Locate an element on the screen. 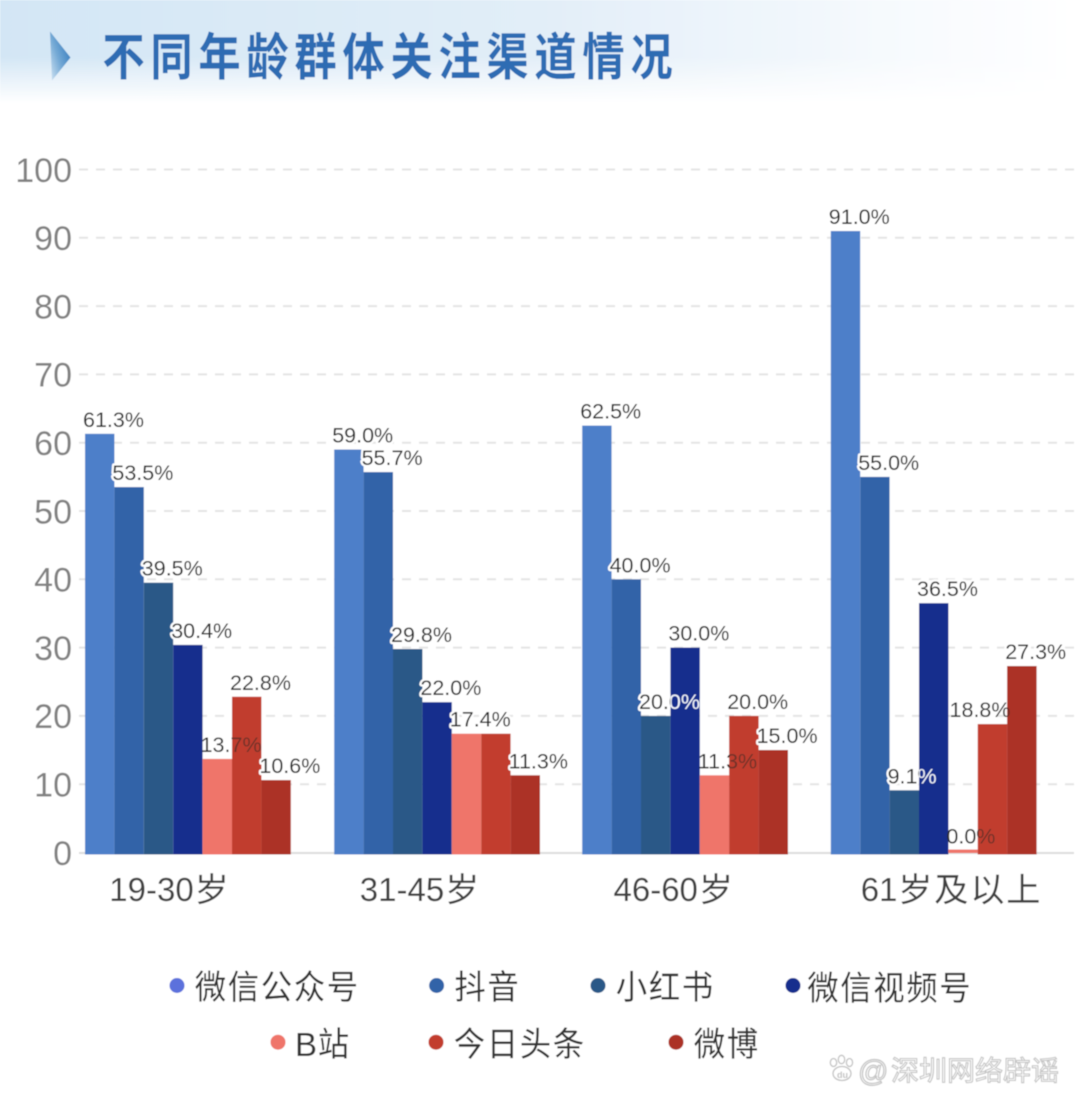 This screenshot has height=1112, width=1080. svg-text: 18.8% is located at coordinates (980, 710).